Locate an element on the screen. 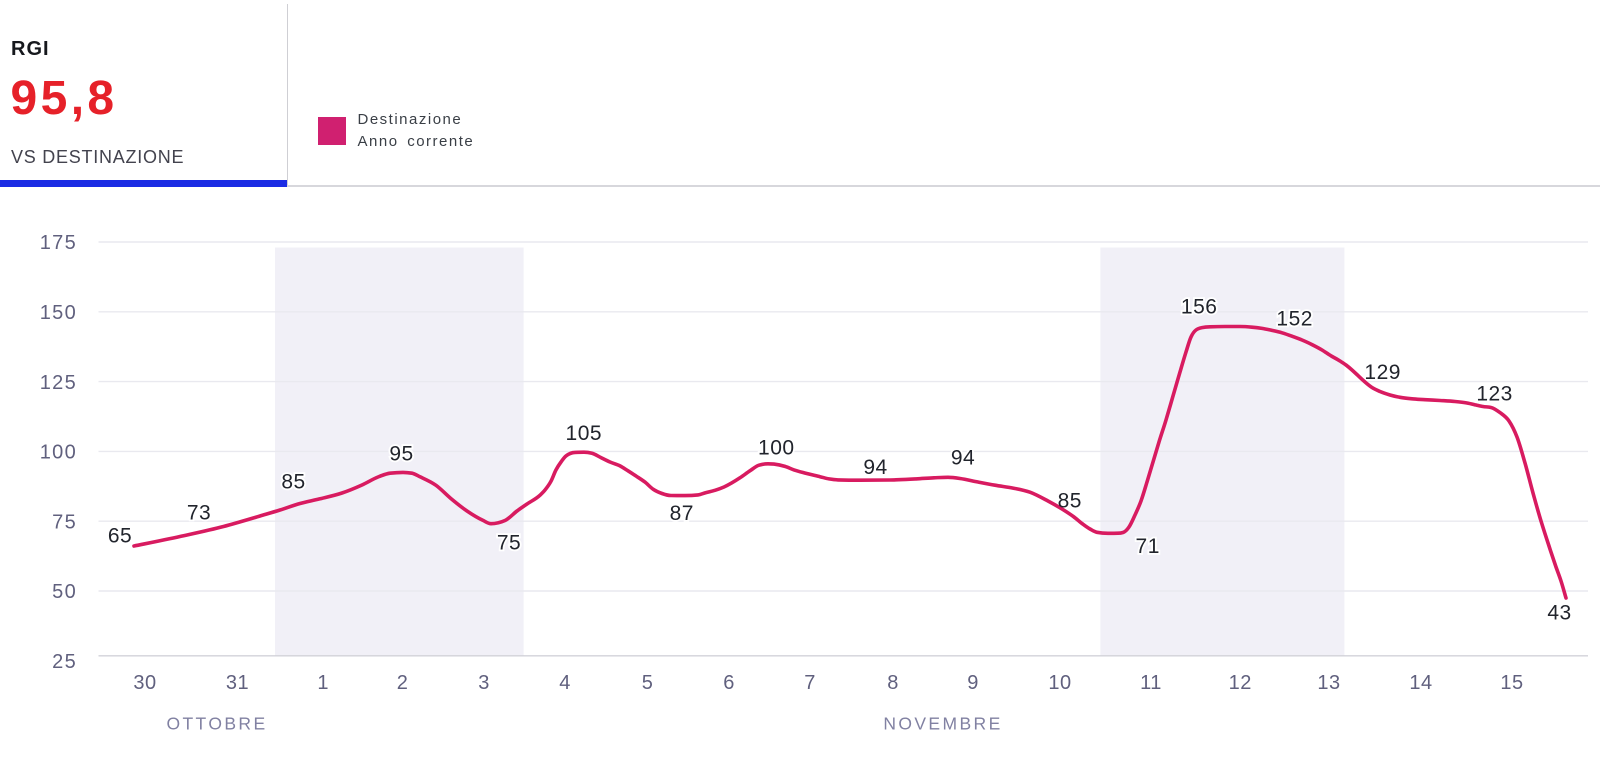 The height and width of the screenshot is (770, 1600). svg-text: 50 is located at coordinates (64, 592).